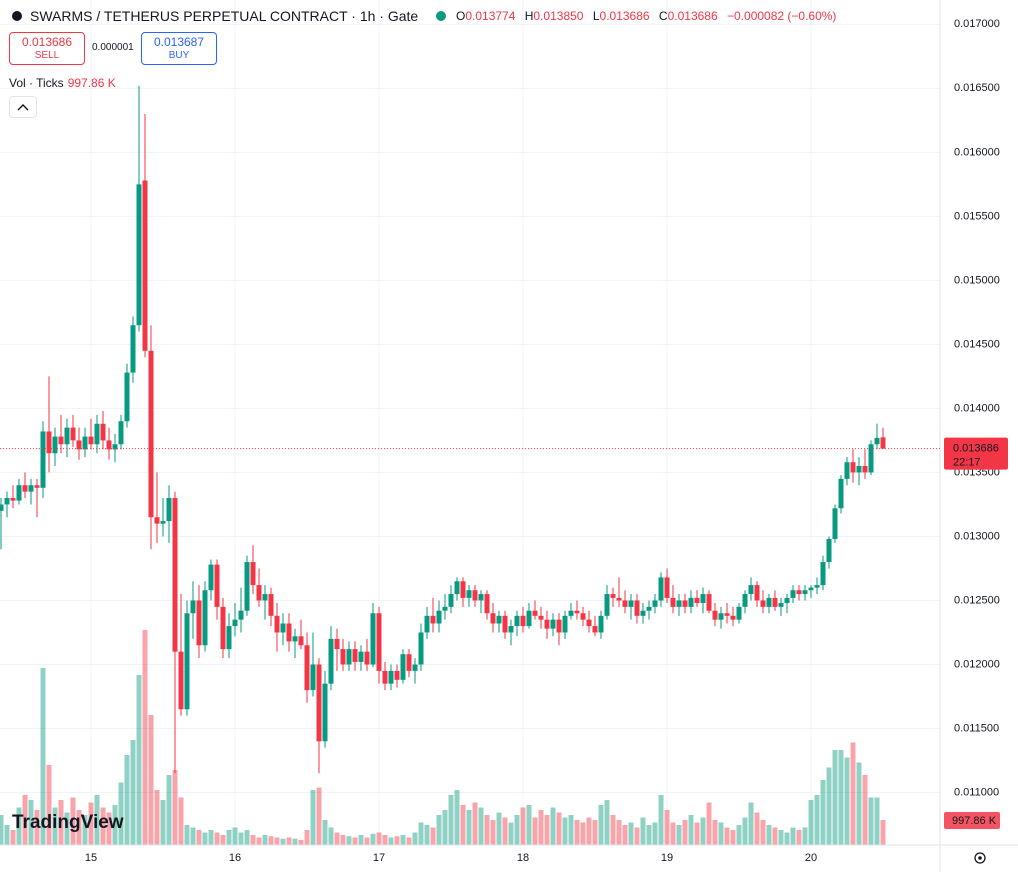 This screenshot has height=872, width=1018. Describe the element at coordinates (977, 536) in the screenshot. I see `y-tick-label: 0.013000` at that location.